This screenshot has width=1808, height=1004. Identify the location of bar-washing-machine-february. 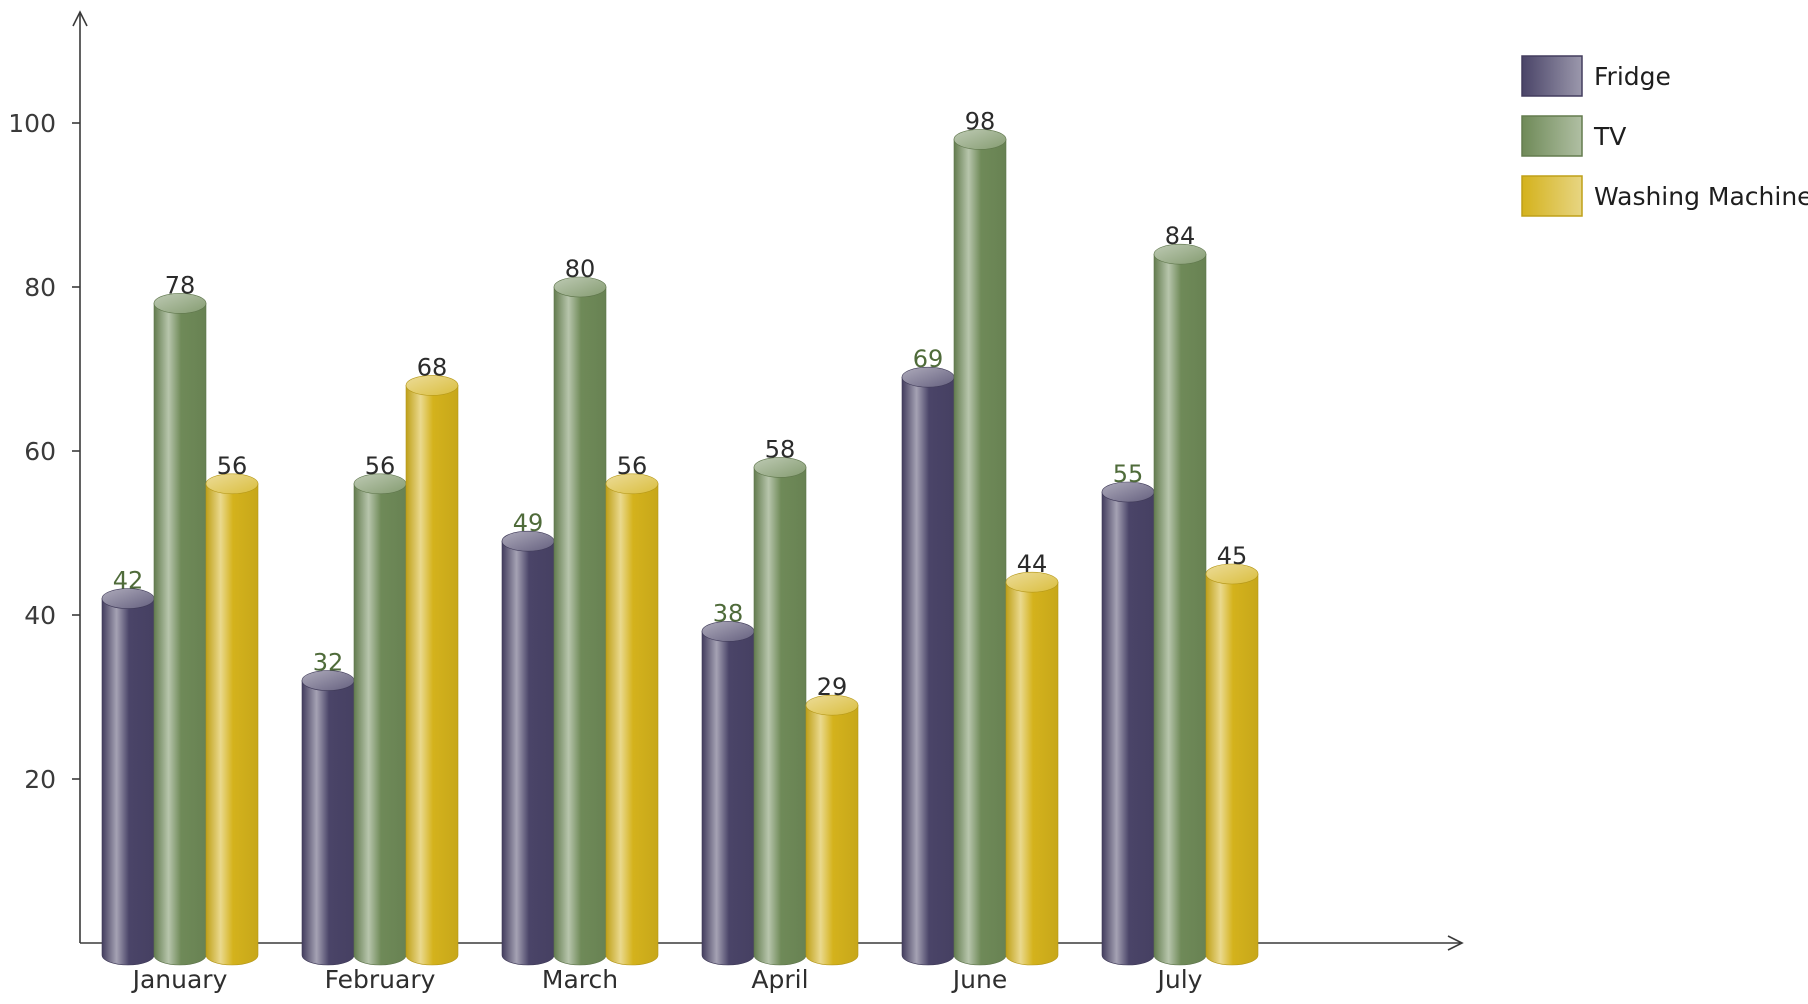
(432, 670).